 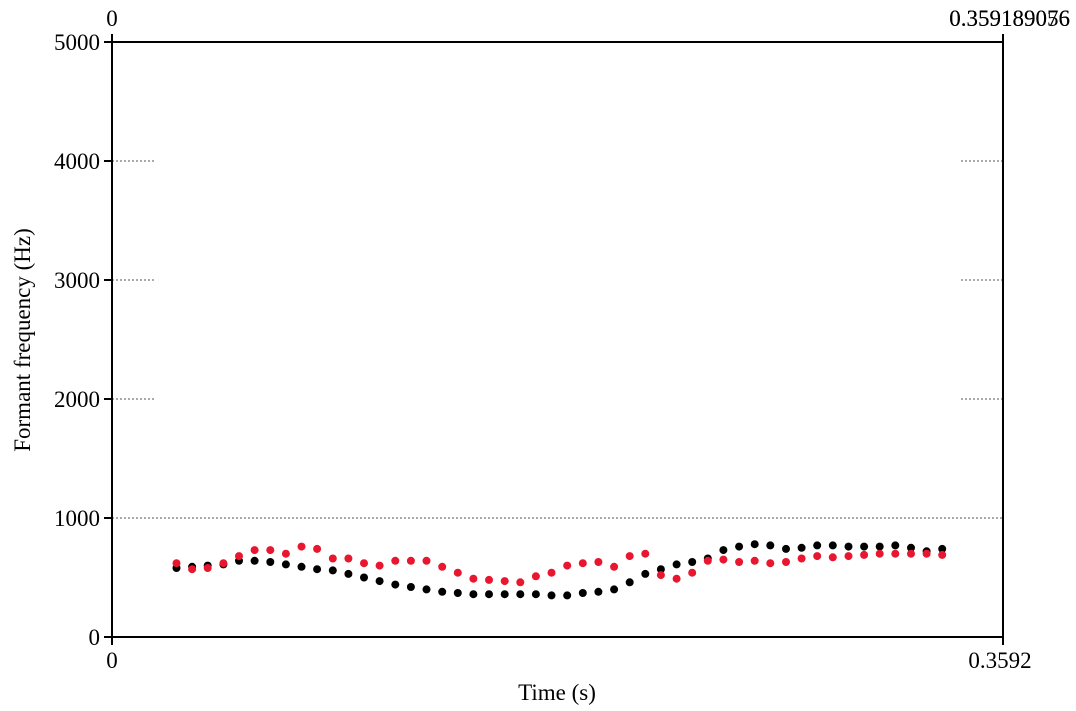 What do you see at coordinates (77, 280) in the screenshot?
I see `y-tick-label-3000: 3000` at bounding box center [77, 280].